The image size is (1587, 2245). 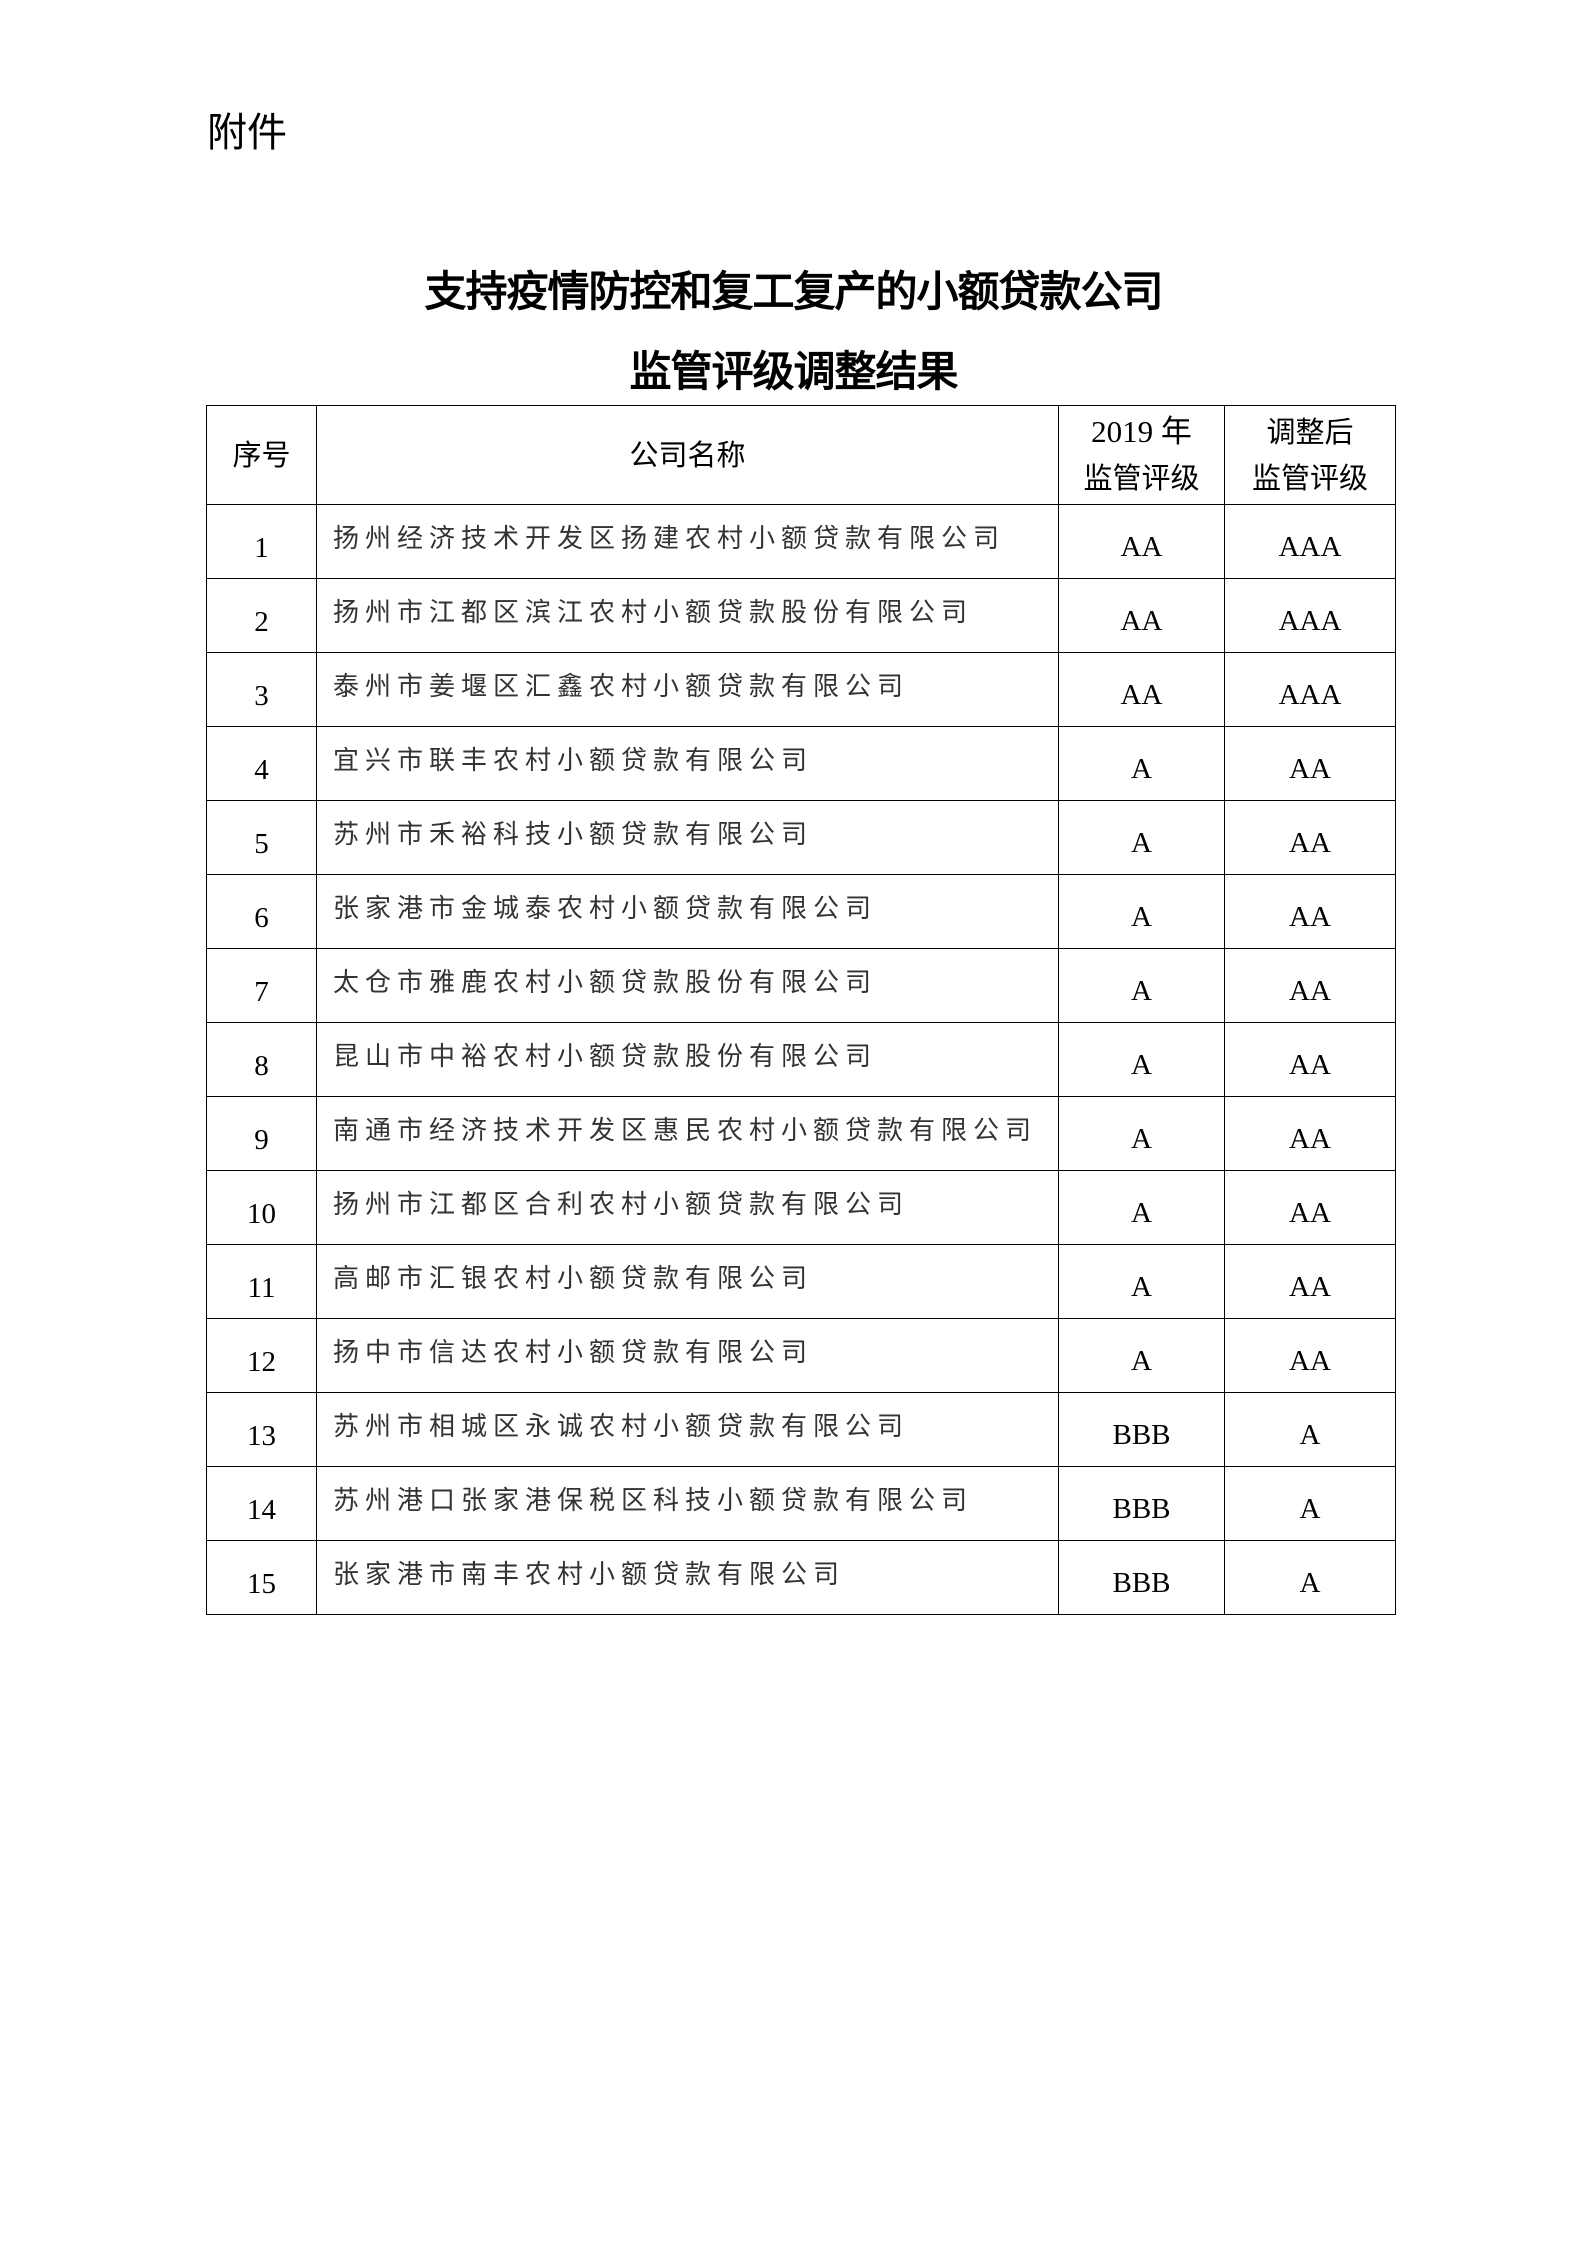 I want to click on table-row: 15 张家港市南丰农村小额贷款有限公司 BBB A, so click(x=801, y=1577).